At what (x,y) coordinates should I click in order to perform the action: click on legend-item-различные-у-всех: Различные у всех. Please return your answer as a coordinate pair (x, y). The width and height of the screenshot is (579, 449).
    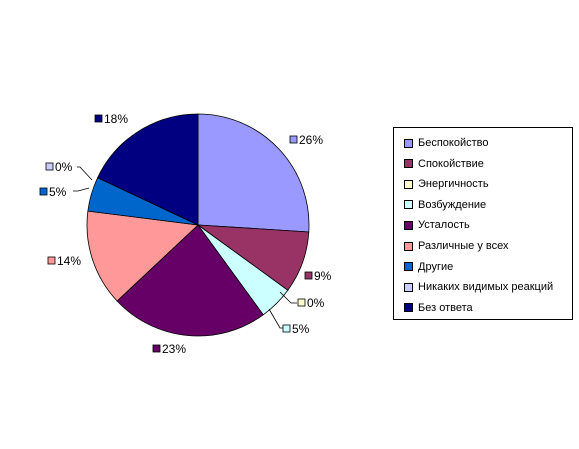
    Looking at the image, I should click on (456, 246).